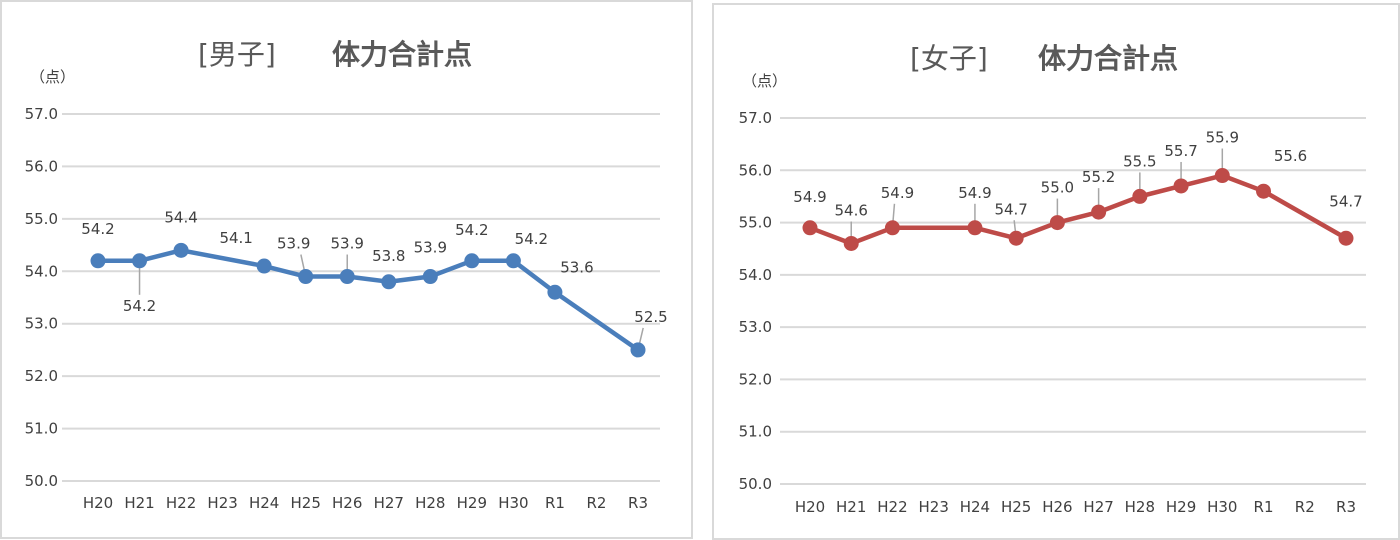 The width and height of the screenshot is (1400, 540). Describe the element at coordinates (402, 54) in the screenshot. I see `boys-chart-title: 体力合計点` at that location.